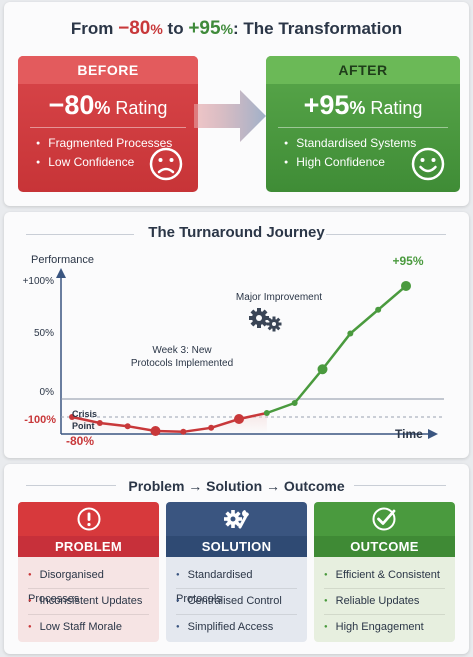 This screenshot has height=657, width=473. I want to click on after-bullets: Standardised Systems High Confidence, so click(363, 153).